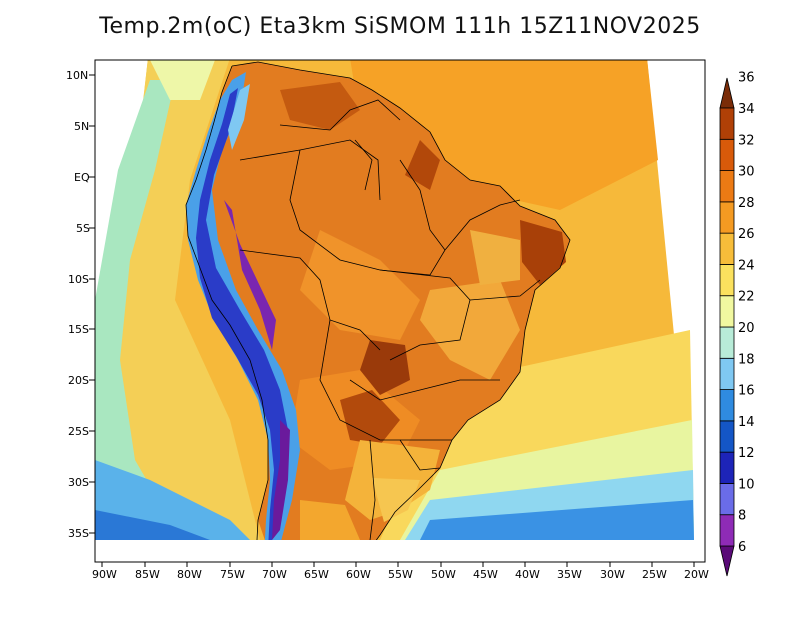 The height and width of the screenshot is (618, 800). What do you see at coordinates (612, 574) in the screenshot?
I see `lon-label-30w: 30W` at bounding box center [612, 574].